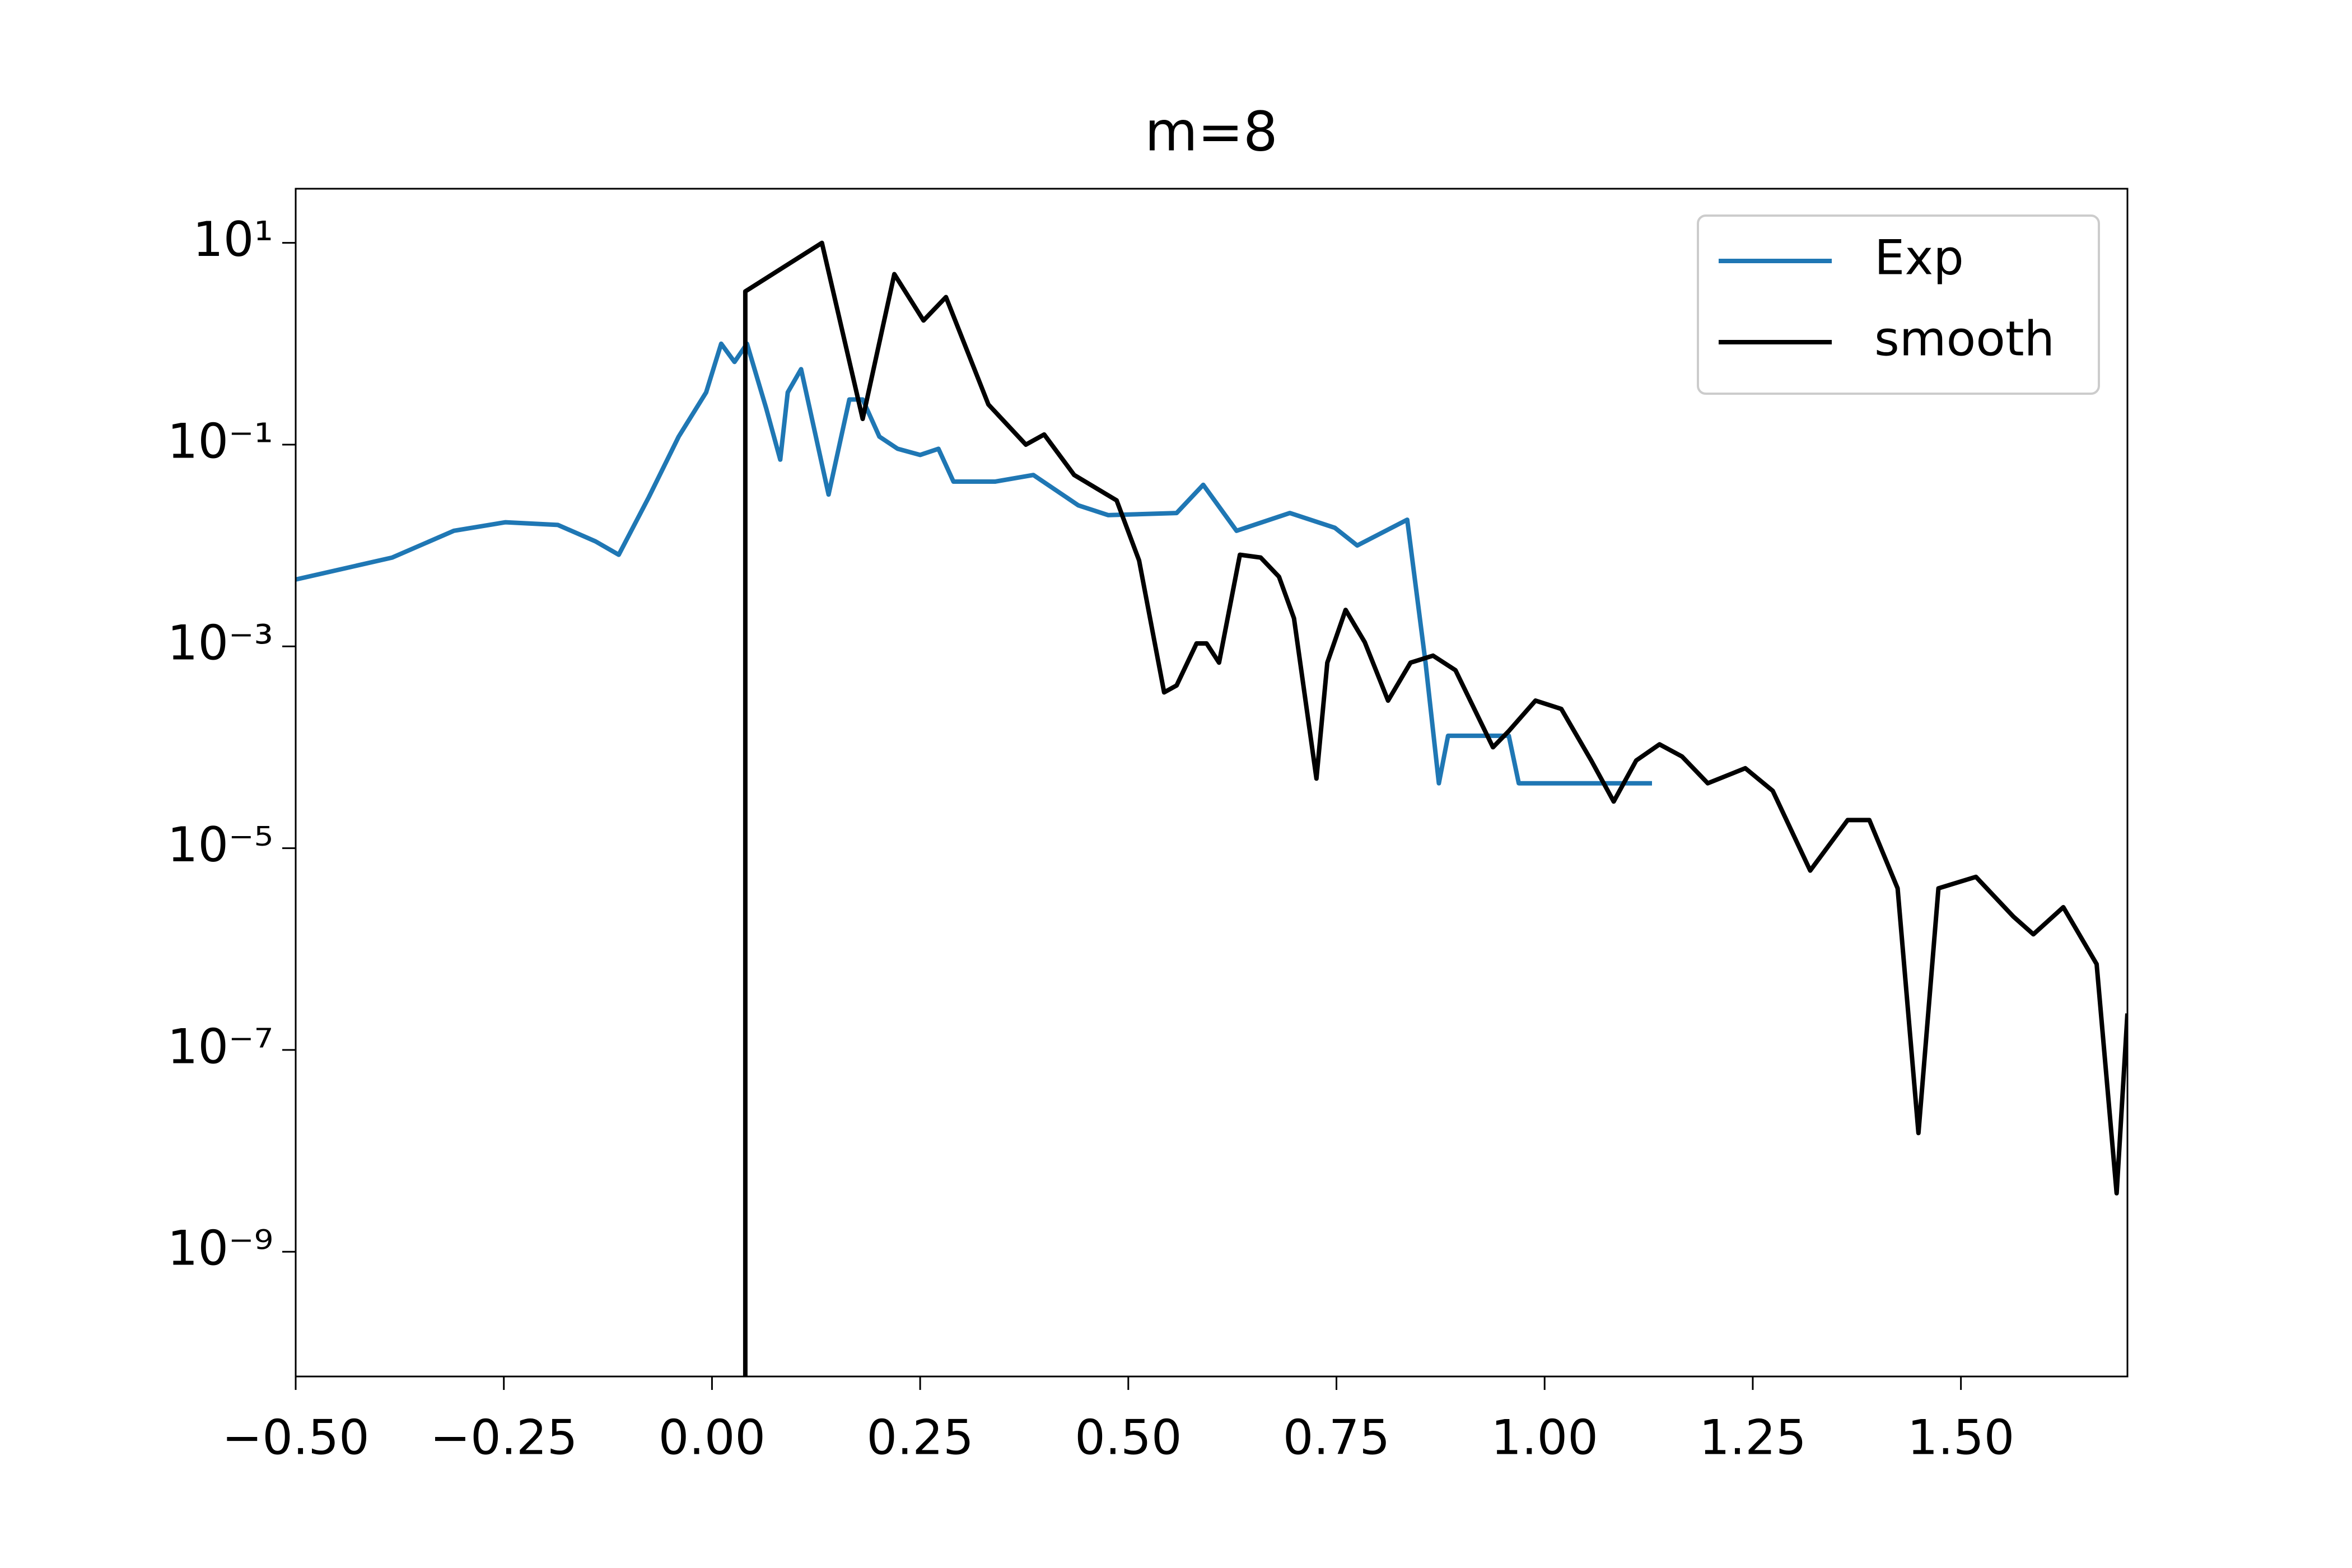 The height and width of the screenshot is (1568, 2352). What do you see at coordinates (1961, 1438) in the screenshot?
I see `x-tick-label: 1.50` at bounding box center [1961, 1438].